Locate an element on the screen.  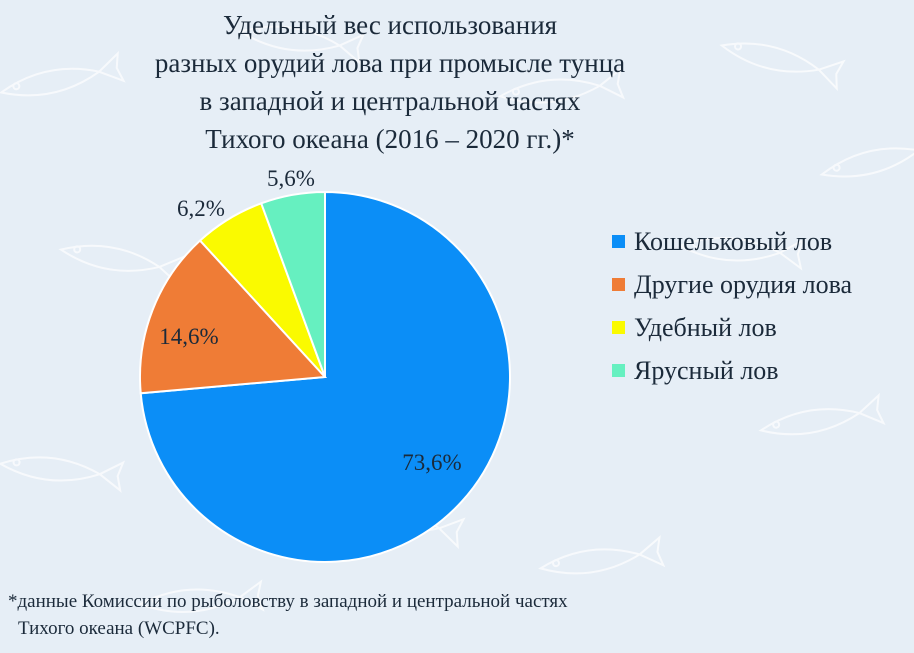
title-line-4: Тихого океана (2016 – 2020 гг.)* is located at coordinates (390, 139).